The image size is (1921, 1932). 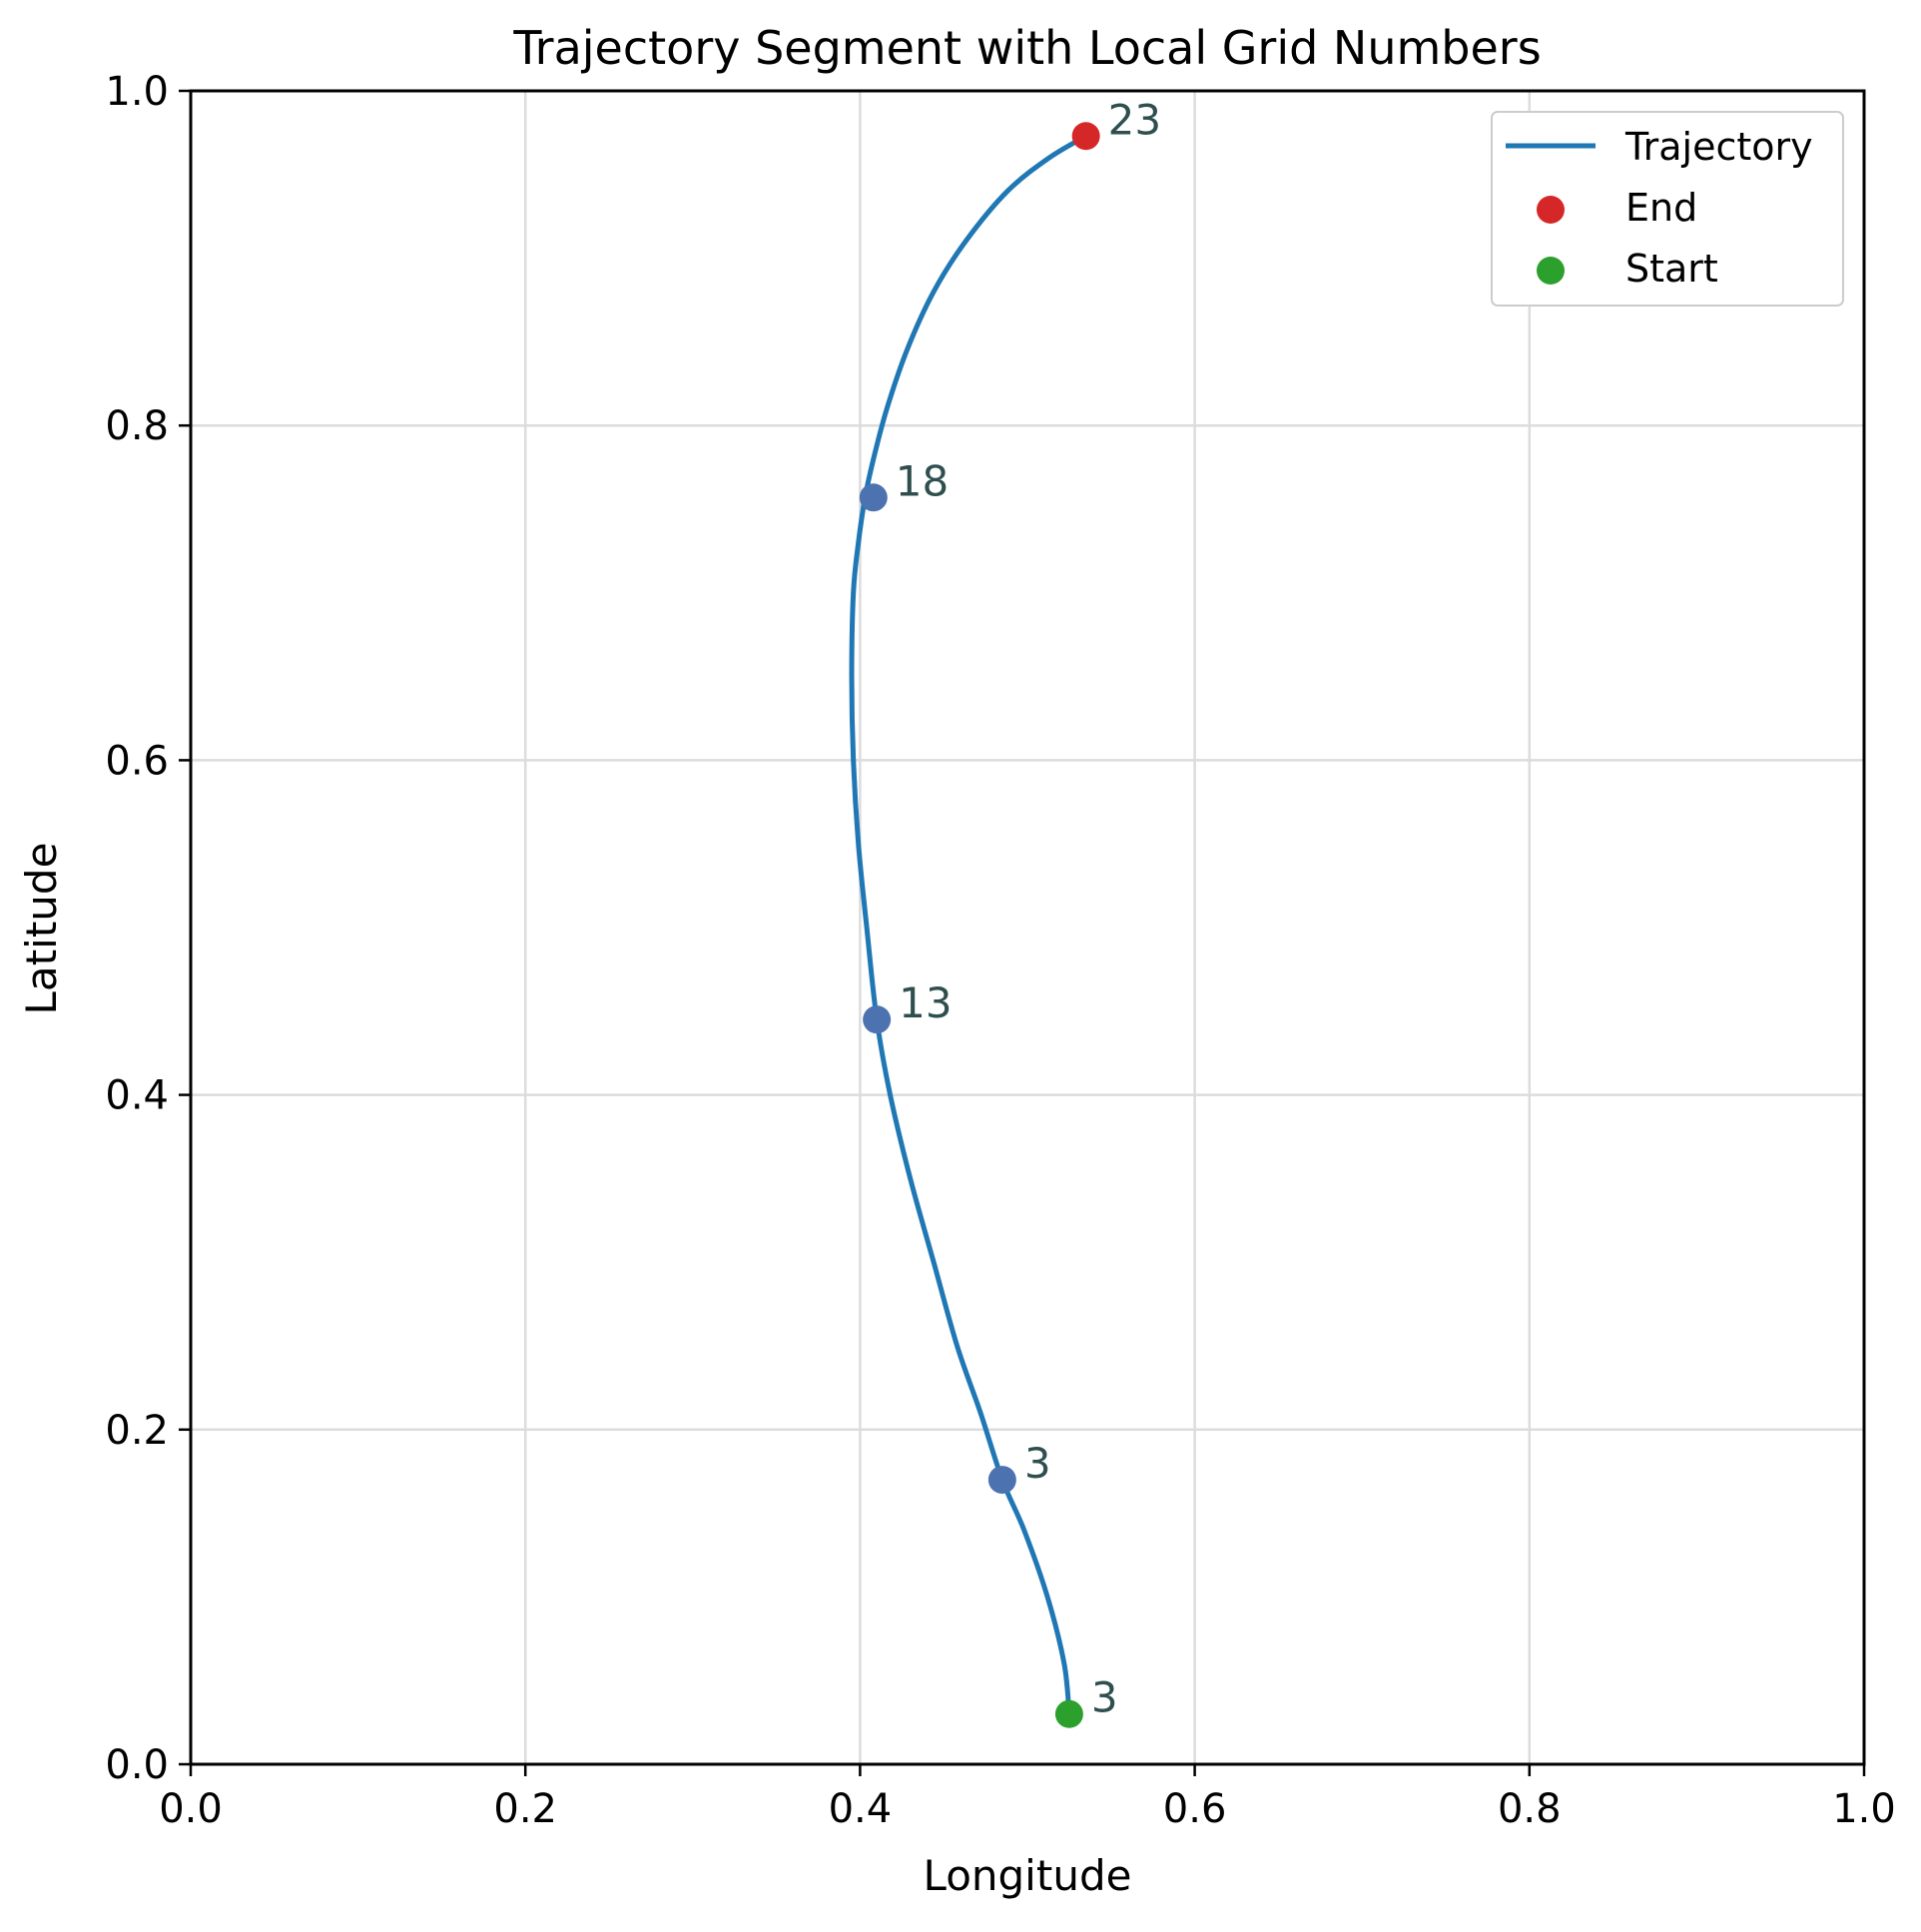 I want to click on legend-items: Trajectory End Start, so click(x=1660, y=208).